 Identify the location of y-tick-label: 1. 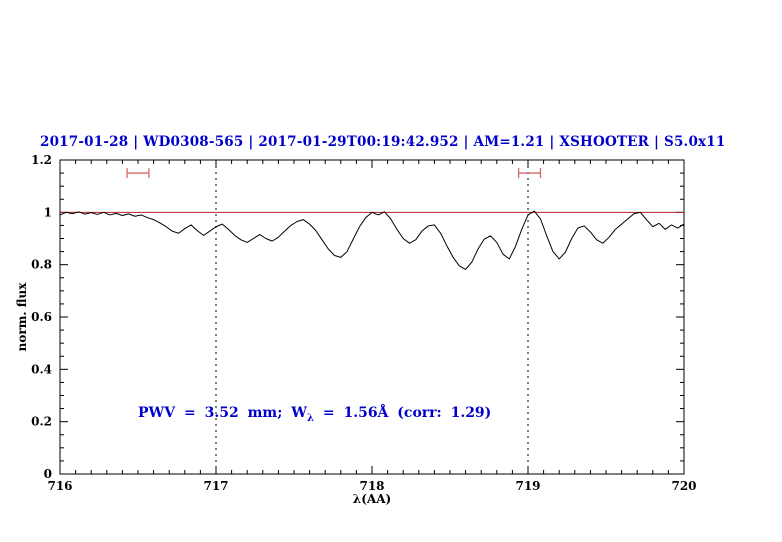
(48, 212).